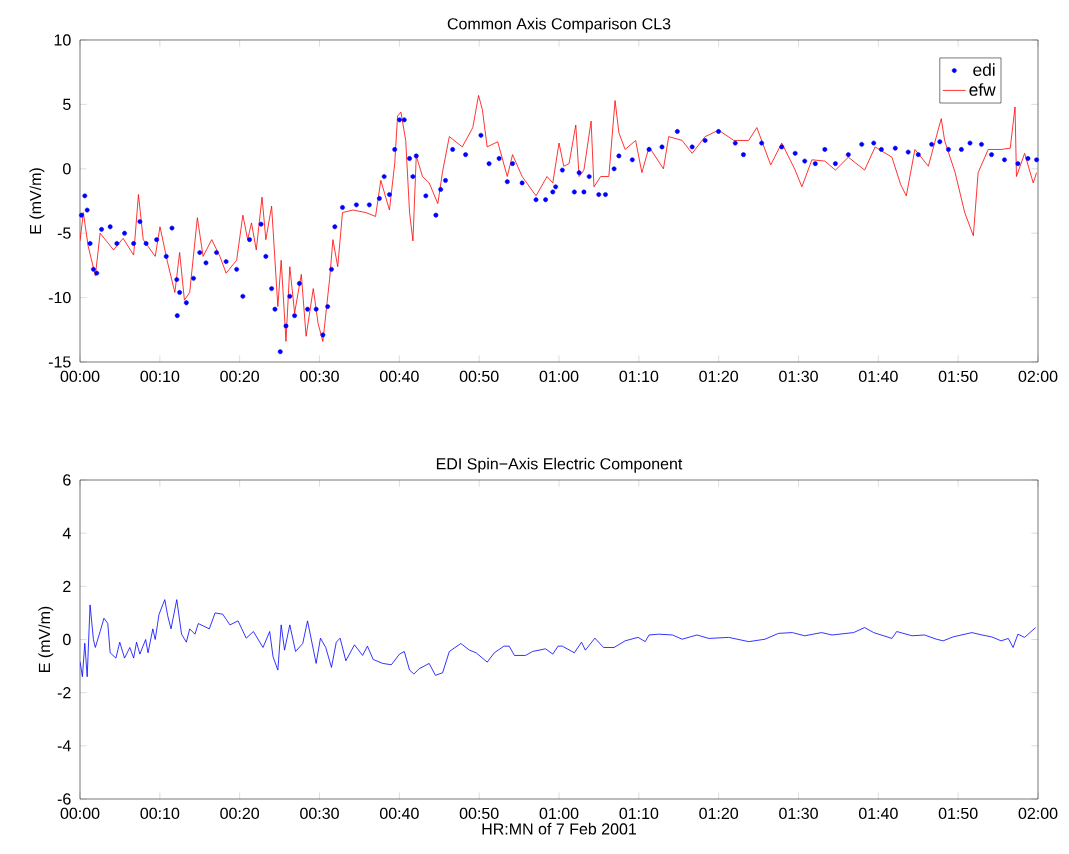 This screenshot has height=854, width=1069. What do you see at coordinates (559, 828) in the screenshot?
I see `x-axis-title: HR:MN of 7 Feb 2001` at bounding box center [559, 828].